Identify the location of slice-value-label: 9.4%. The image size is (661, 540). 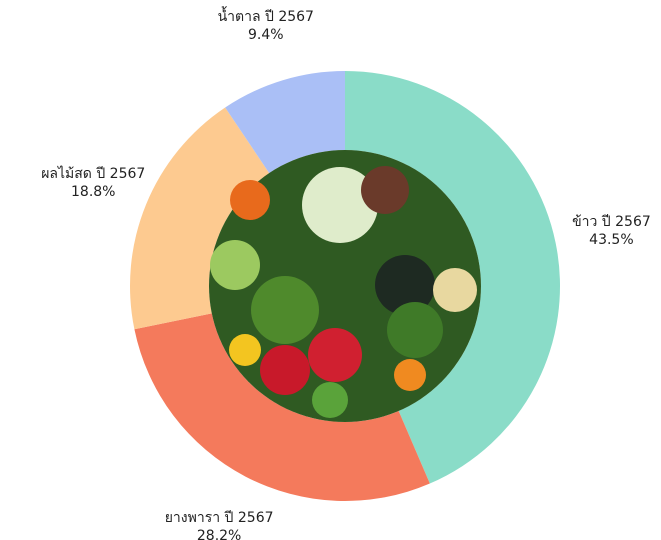
(266, 35).